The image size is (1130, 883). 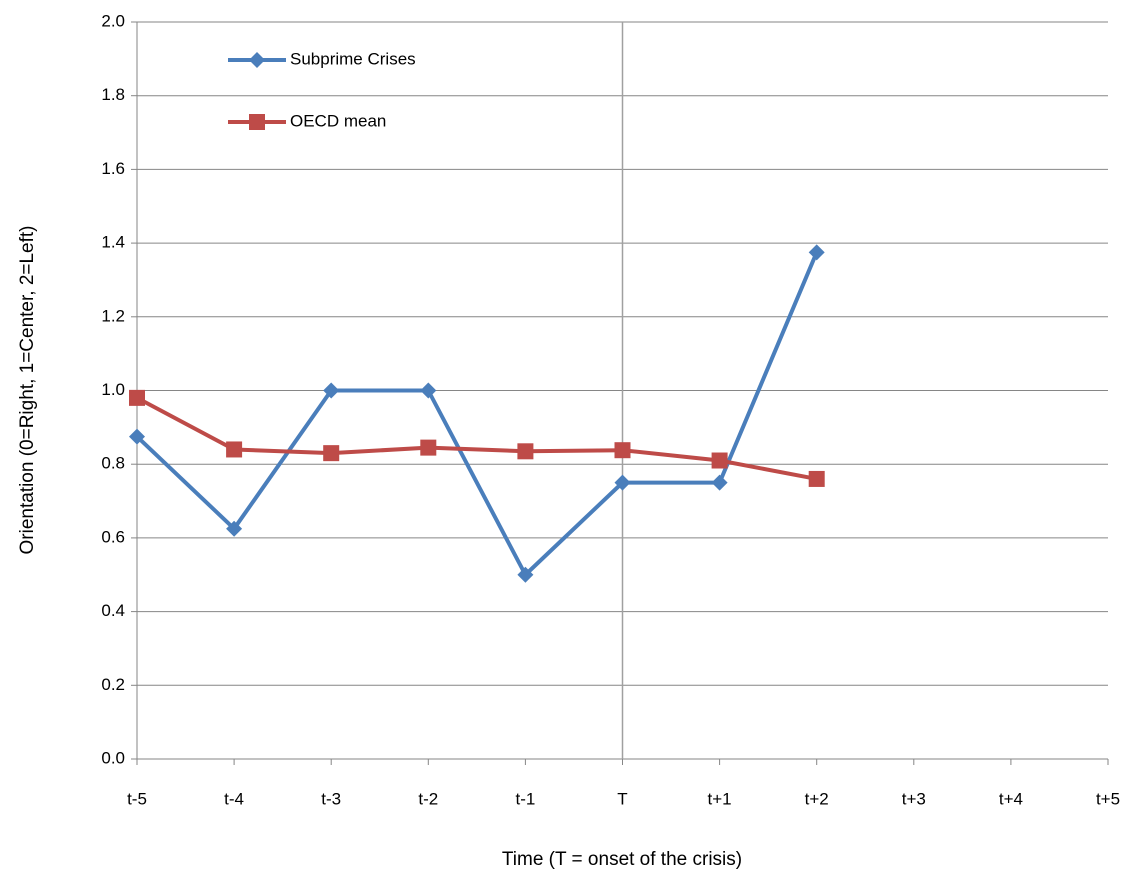 What do you see at coordinates (914, 798) in the screenshot?
I see `x-tick-label: t+3` at bounding box center [914, 798].